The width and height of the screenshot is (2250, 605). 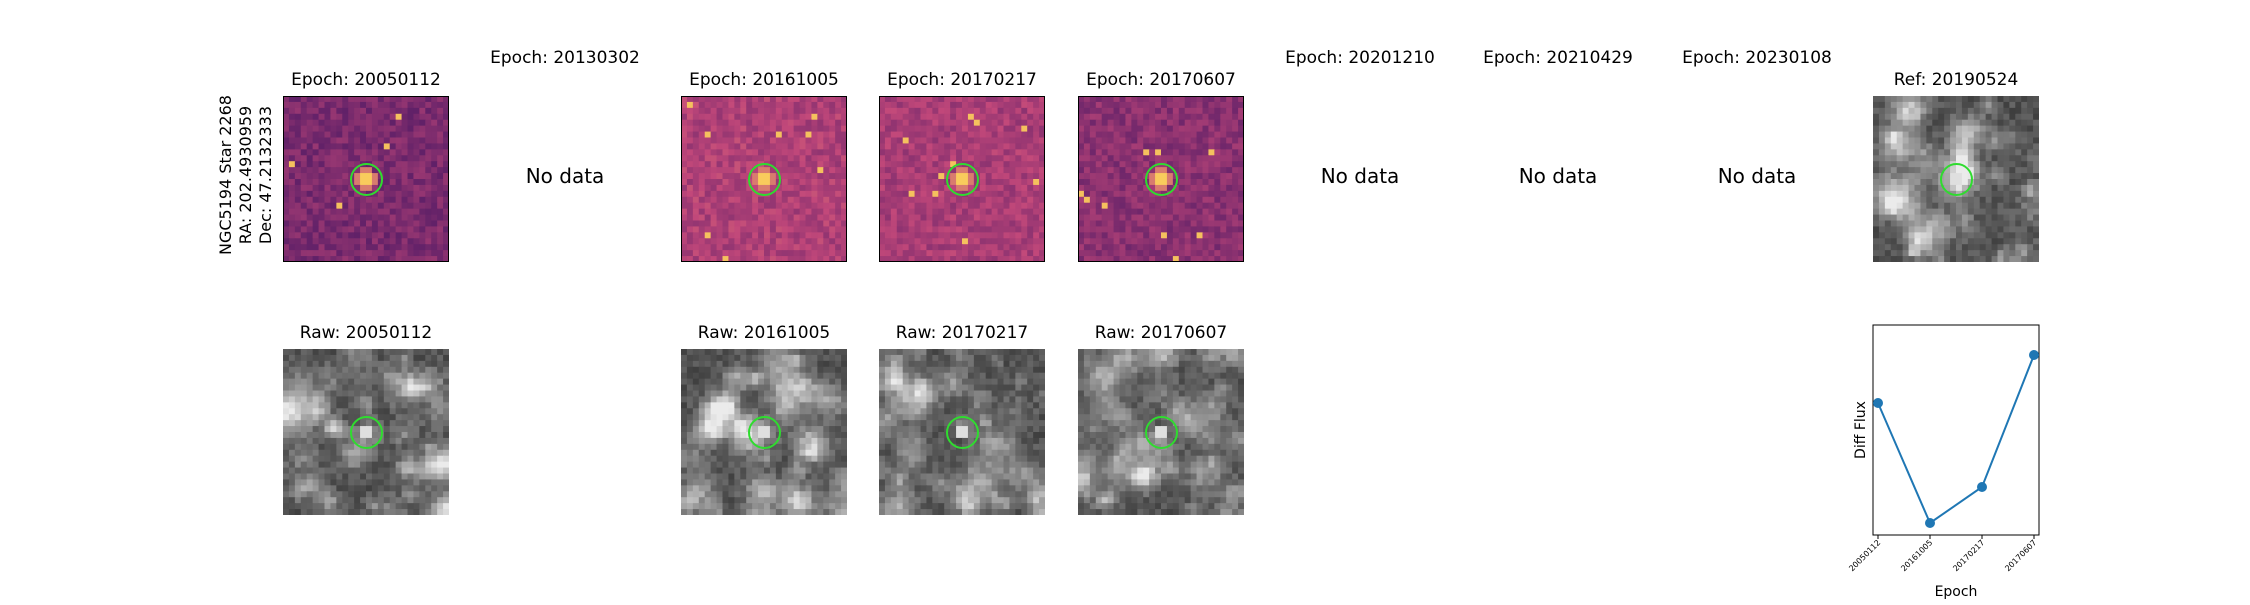 I want to click on x-axis-label: Epoch, so click(x=1956, y=592).